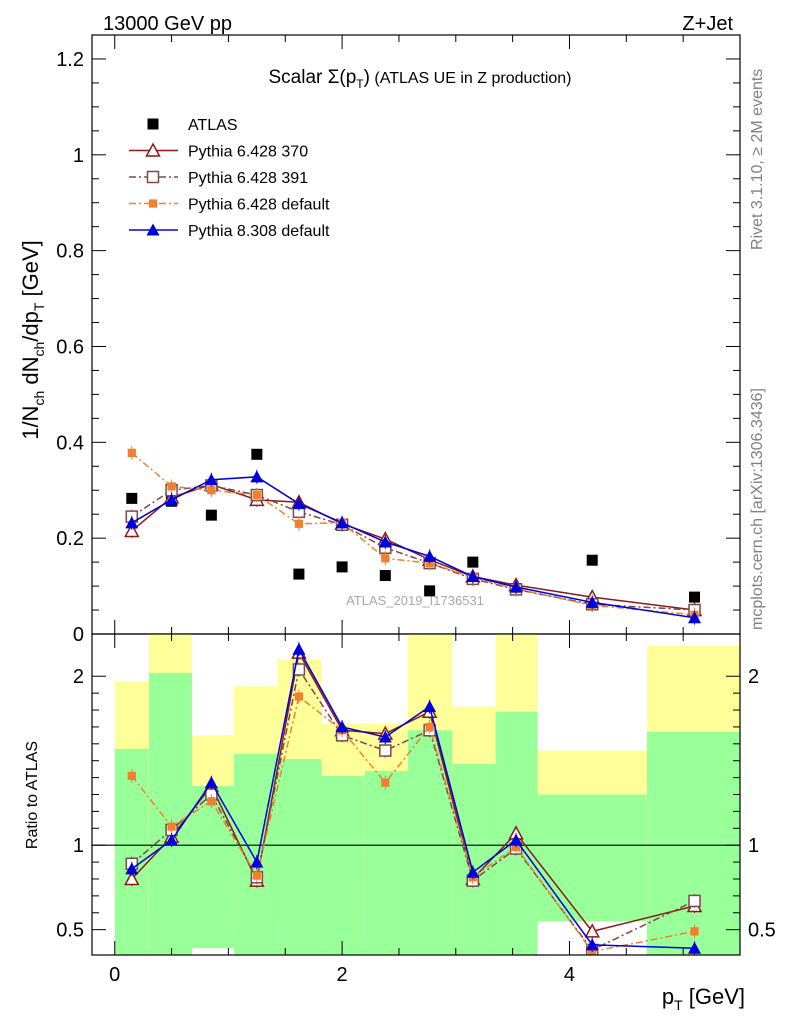  I want to click on main-ytick-label-5: 1, so click(78, 156).